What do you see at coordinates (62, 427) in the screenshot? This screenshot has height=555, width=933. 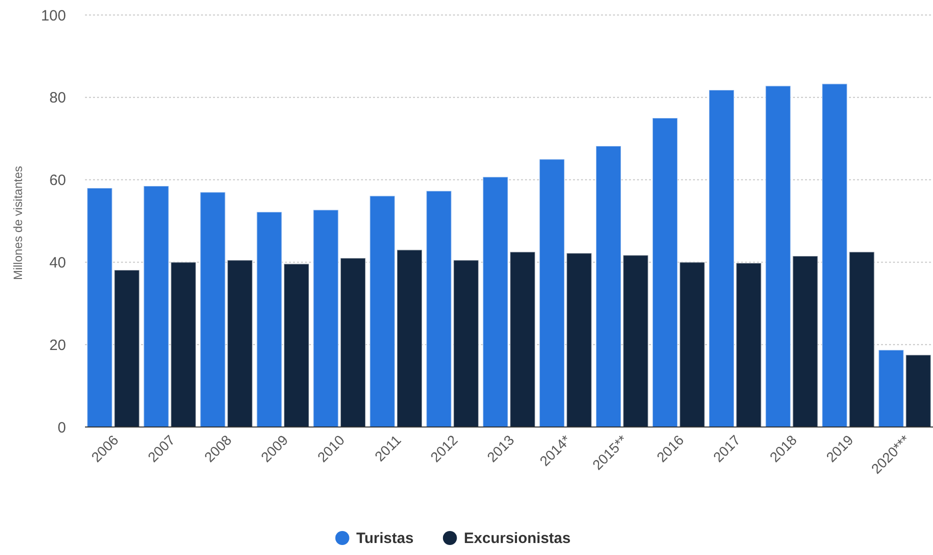 I see `y-tick-label: 0` at bounding box center [62, 427].